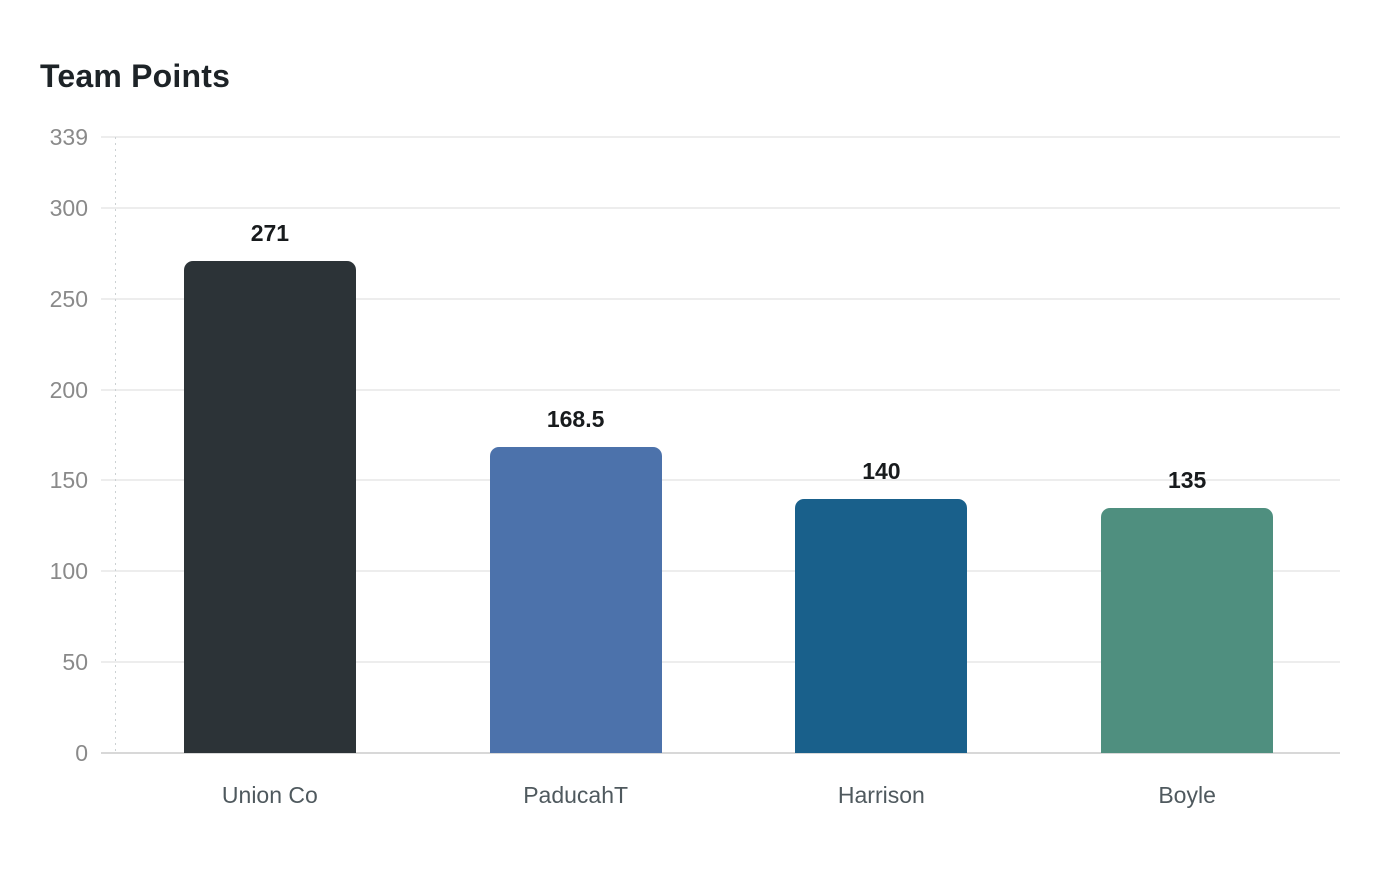 The width and height of the screenshot is (1400, 880). What do you see at coordinates (68, 298) in the screenshot?
I see `y-tick-label: 250` at bounding box center [68, 298].